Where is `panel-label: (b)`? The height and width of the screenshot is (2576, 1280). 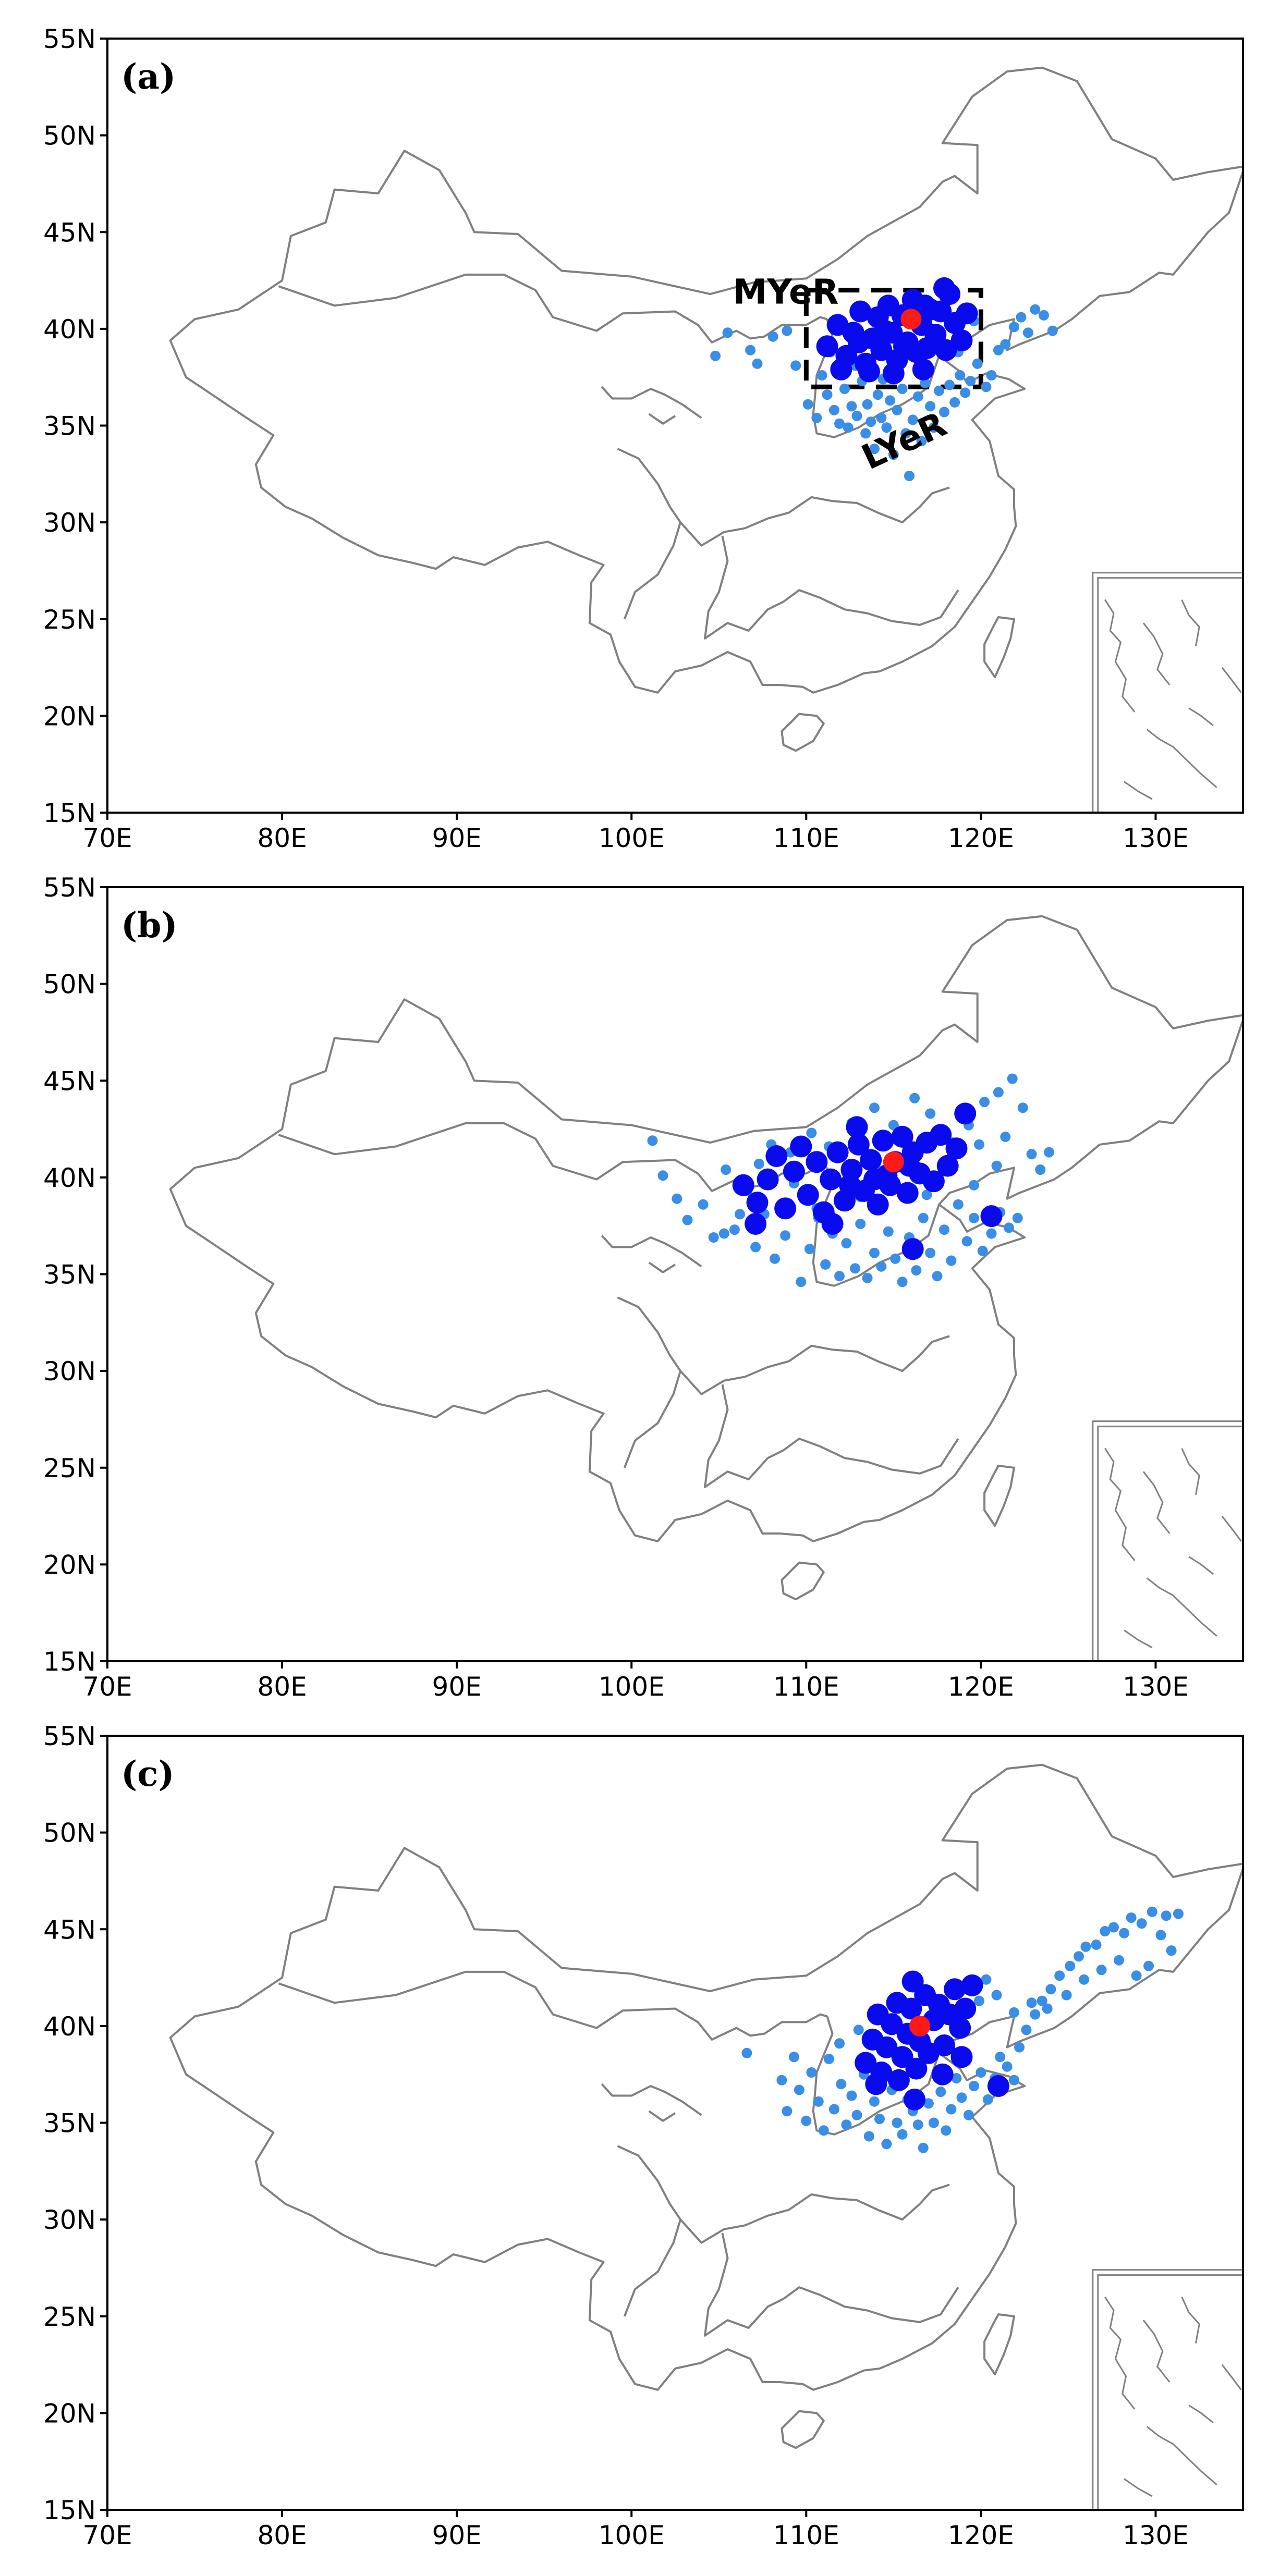 panel-label: (b) is located at coordinates (149, 925).